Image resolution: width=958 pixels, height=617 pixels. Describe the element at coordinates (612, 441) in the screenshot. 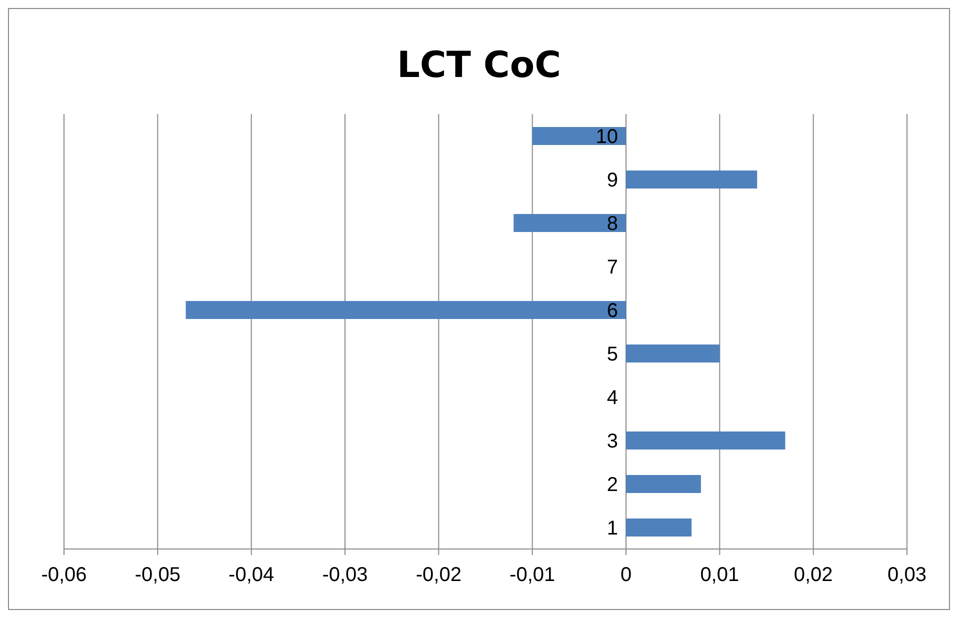

I see `y-tick-label: 3` at that location.